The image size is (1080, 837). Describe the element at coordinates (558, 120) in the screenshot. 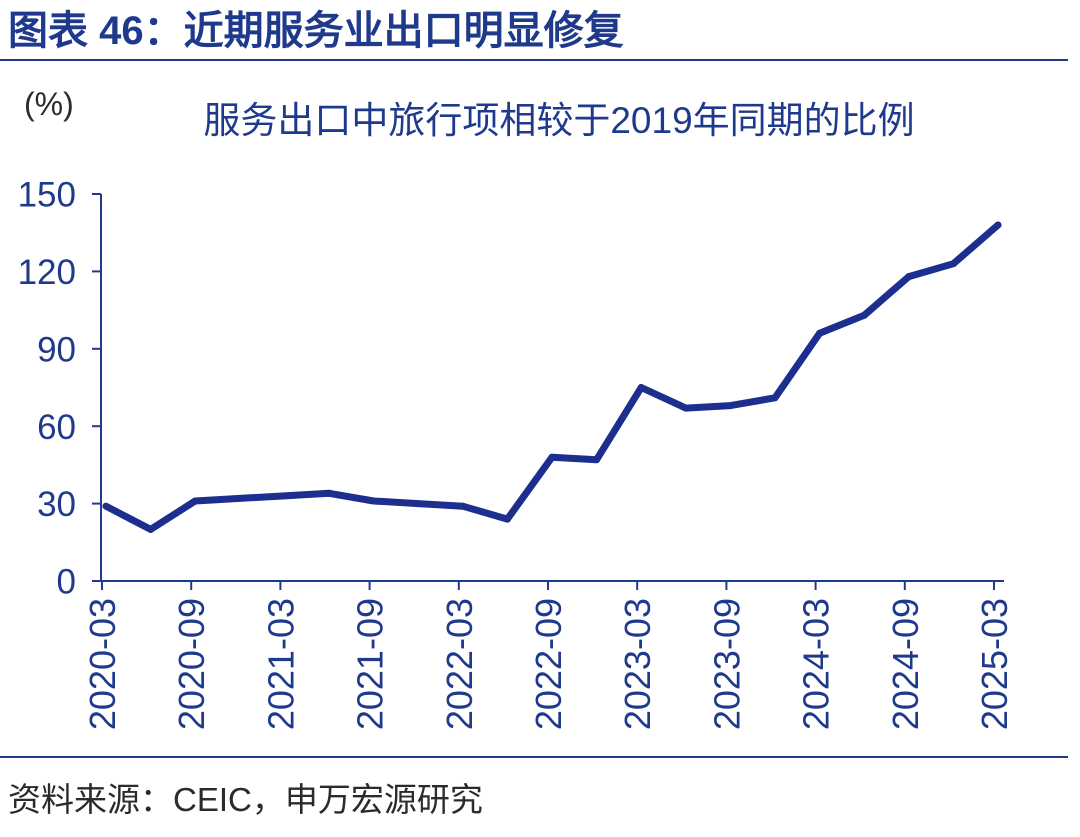

I see `chart-title: 服务出口中旅行项相较于2019年同期的比例` at that location.